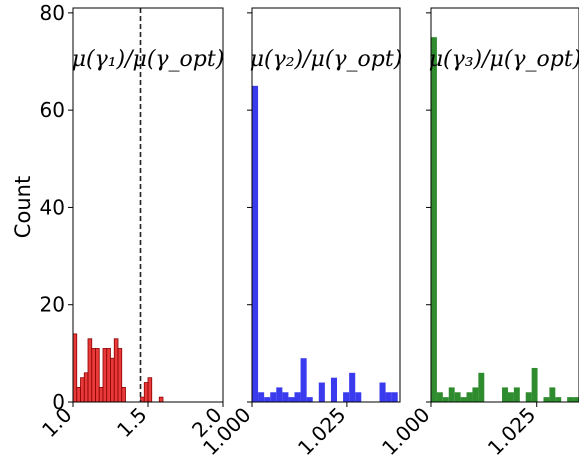 The width and height of the screenshot is (579, 467). I want to click on y-tick-label: 20, so click(52, 305).